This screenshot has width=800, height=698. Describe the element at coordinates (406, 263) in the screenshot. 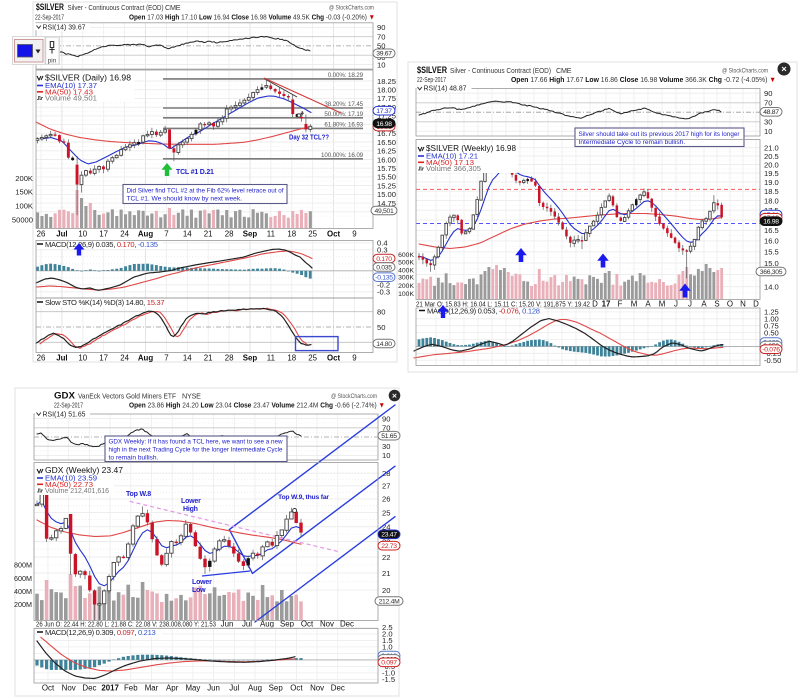

I see `svg-text: 500K` at that location.